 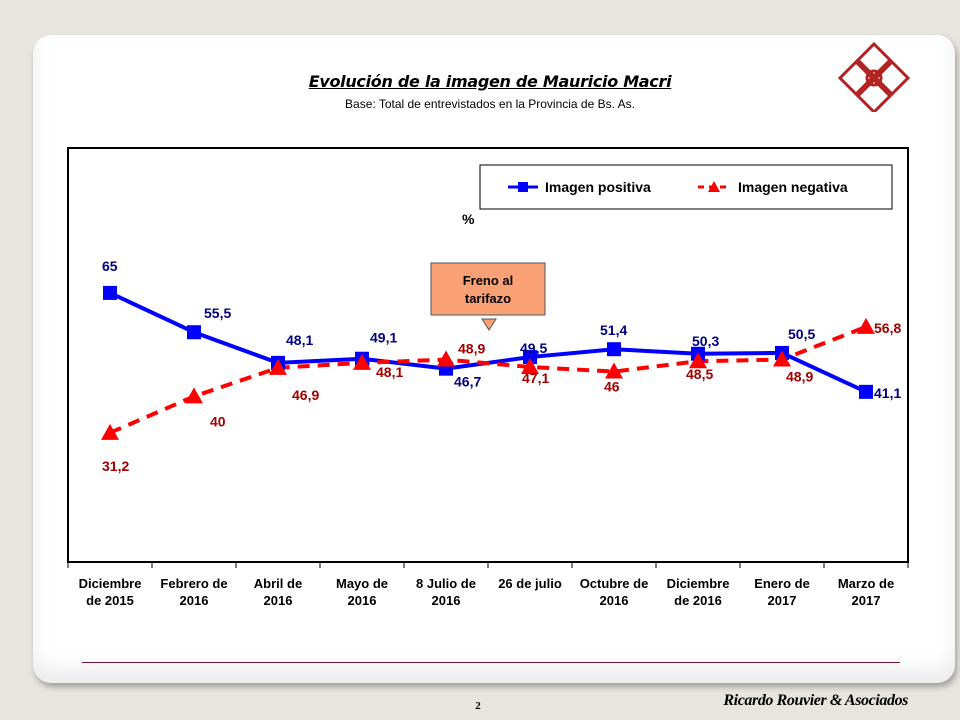 What do you see at coordinates (115, 466) in the screenshot?
I see `negative-data-label: 31,2` at bounding box center [115, 466].